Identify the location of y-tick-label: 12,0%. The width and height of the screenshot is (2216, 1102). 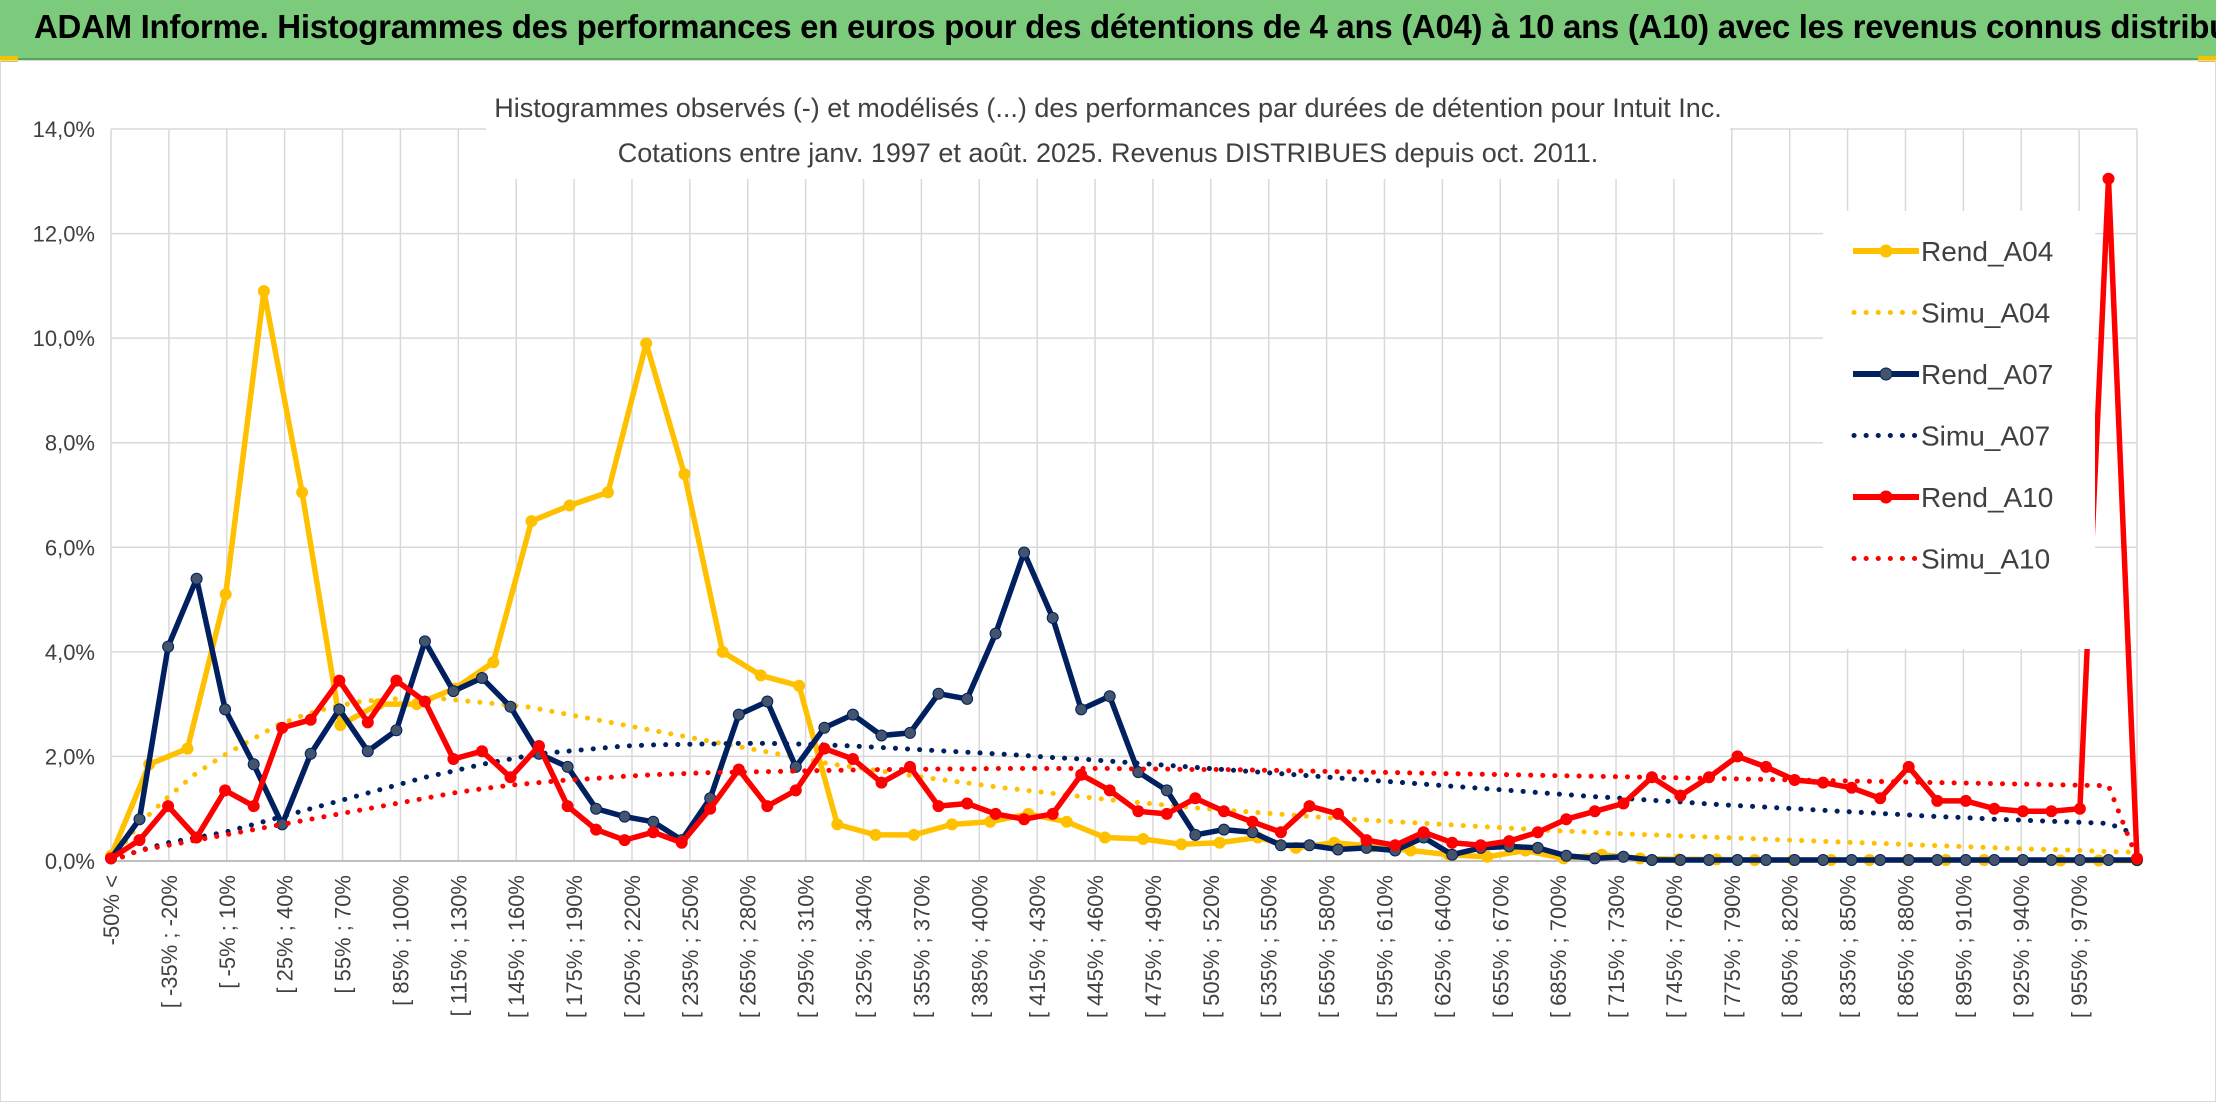
(64, 234).